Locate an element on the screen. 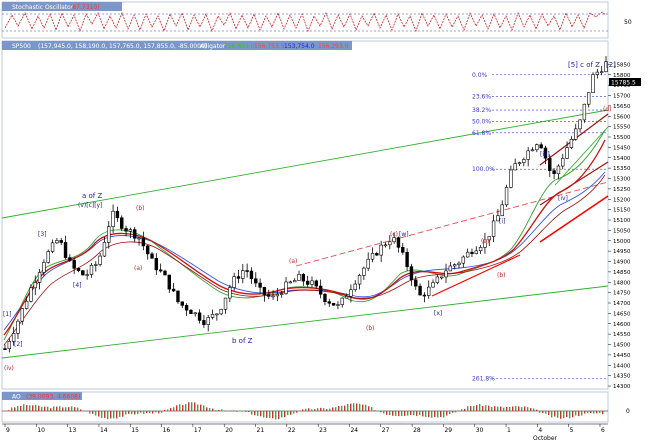  ao-panel: AO (39.0093, 4.6608) 0 is located at coordinates (316, 407).